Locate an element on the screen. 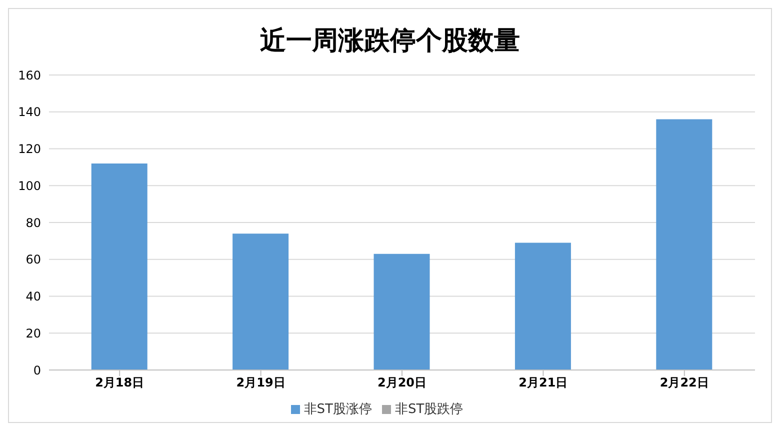 The image size is (780, 431). x-tick-label: 2月20日 is located at coordinates (402, 383).